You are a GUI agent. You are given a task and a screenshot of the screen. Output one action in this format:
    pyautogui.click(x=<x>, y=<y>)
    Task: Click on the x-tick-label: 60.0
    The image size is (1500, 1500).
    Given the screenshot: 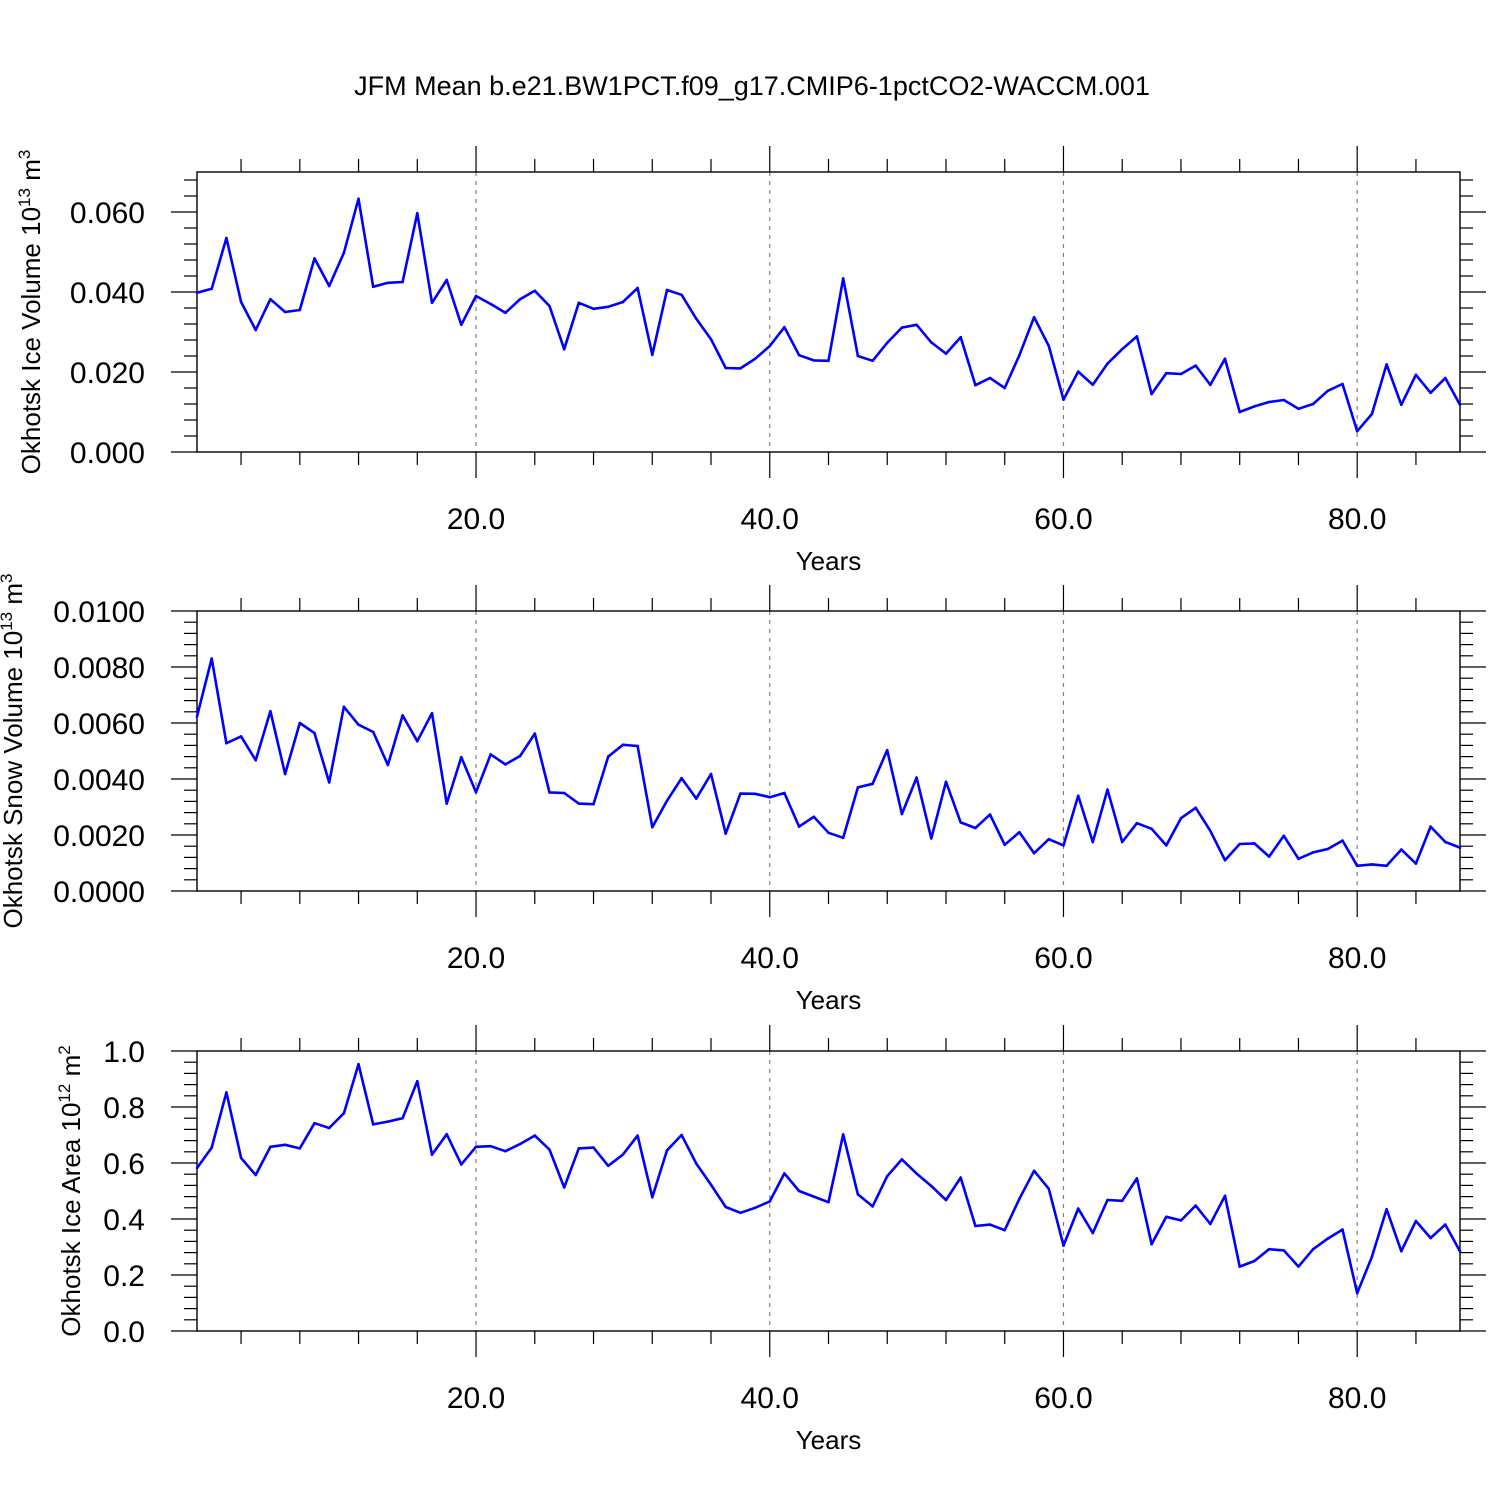 What is the action you would take?
    pyautogui.click(x=1063, y=1398)
    